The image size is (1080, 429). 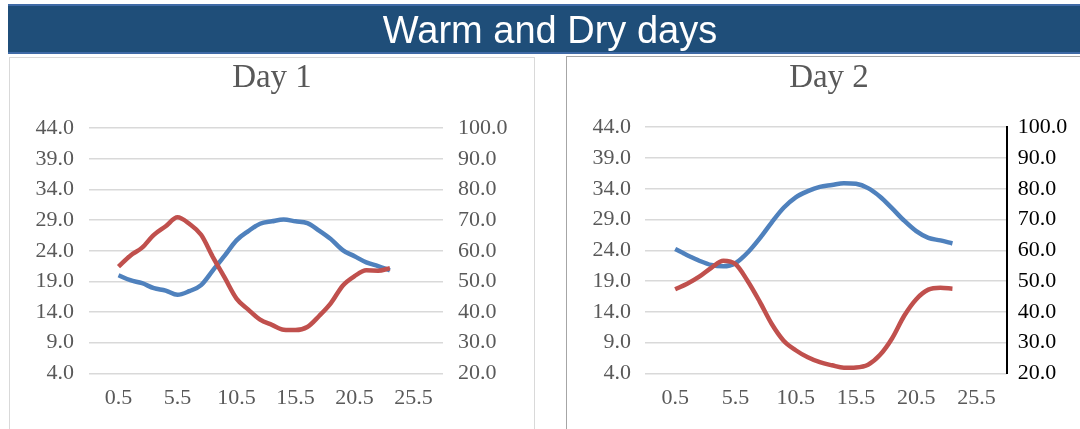 What do you see at coordinates (272, 76) in the screenshot?
I see `chart-subtitle: Day 1` at bounding box center [272, 76].